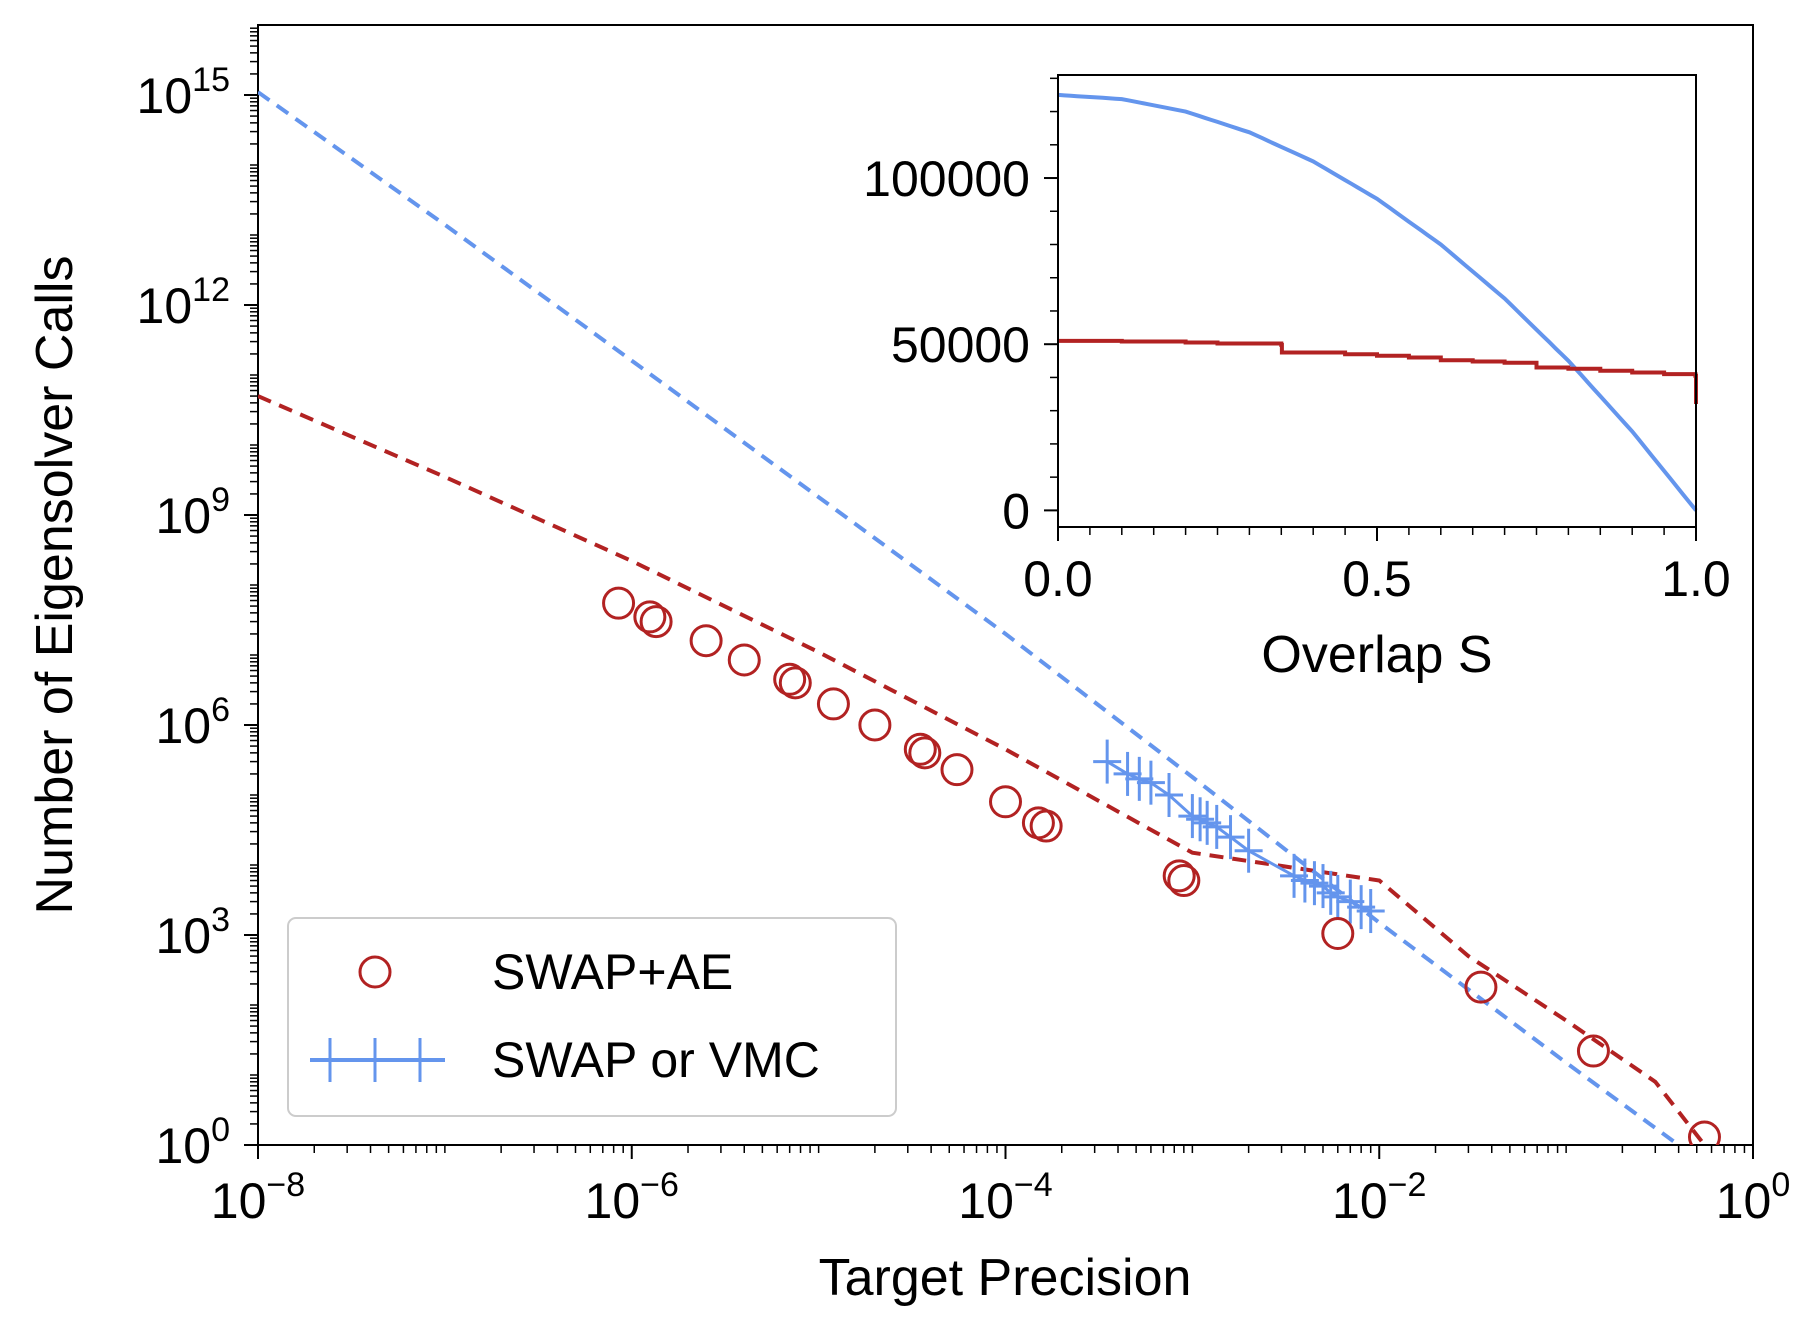 This screenshot has width=1820, height=1332. Describe the element at coordinates (192, 512) in the screenshot. I see `y-tick-label: 10⁹` at that location.